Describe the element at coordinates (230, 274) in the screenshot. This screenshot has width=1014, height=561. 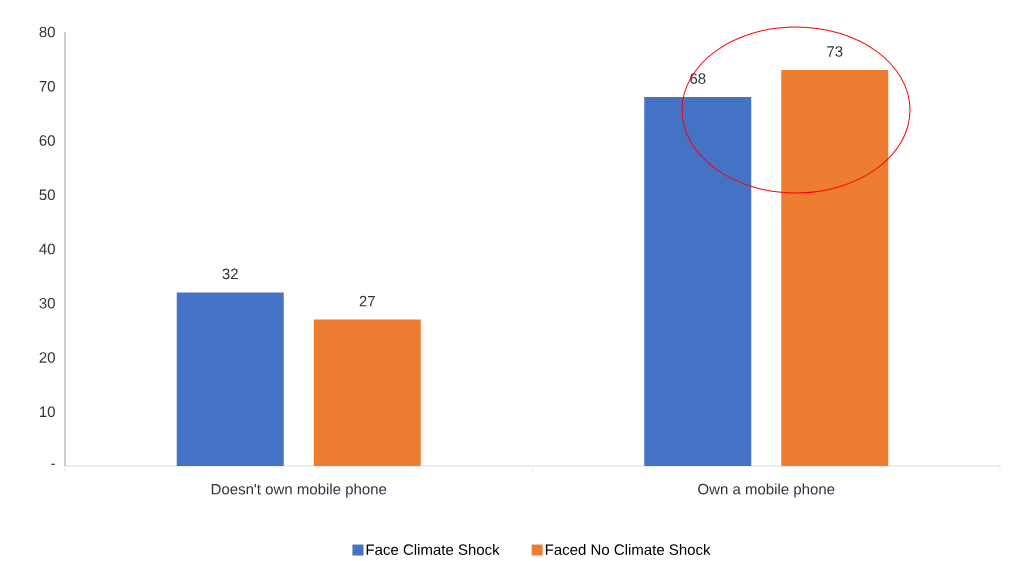
I see `data-label: 32` at that location.